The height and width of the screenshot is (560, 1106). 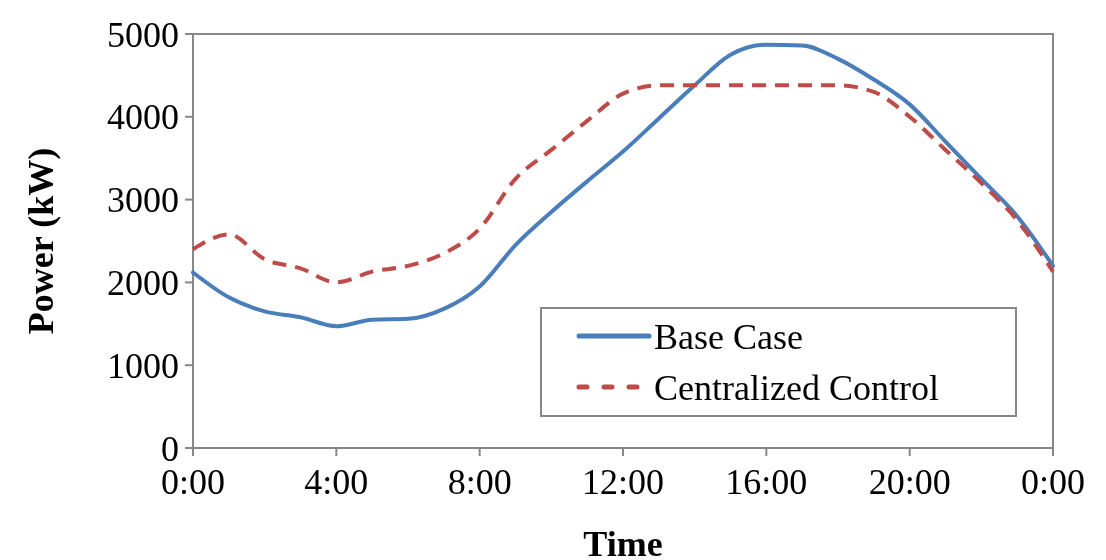 I want to click on x-tick-label: 20:00, so click(x=909, y=482).